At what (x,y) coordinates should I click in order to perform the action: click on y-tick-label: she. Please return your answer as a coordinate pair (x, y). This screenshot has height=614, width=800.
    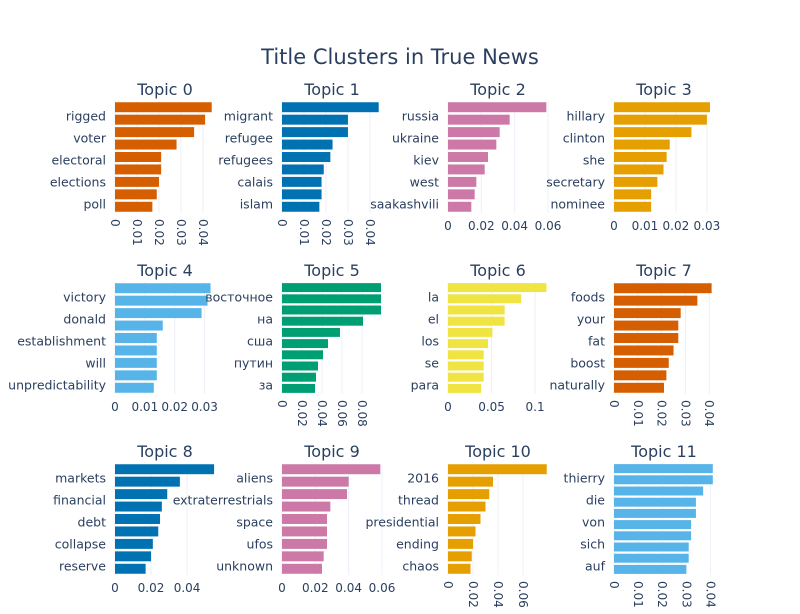
    Looking at the image, I should click on (594, 160).